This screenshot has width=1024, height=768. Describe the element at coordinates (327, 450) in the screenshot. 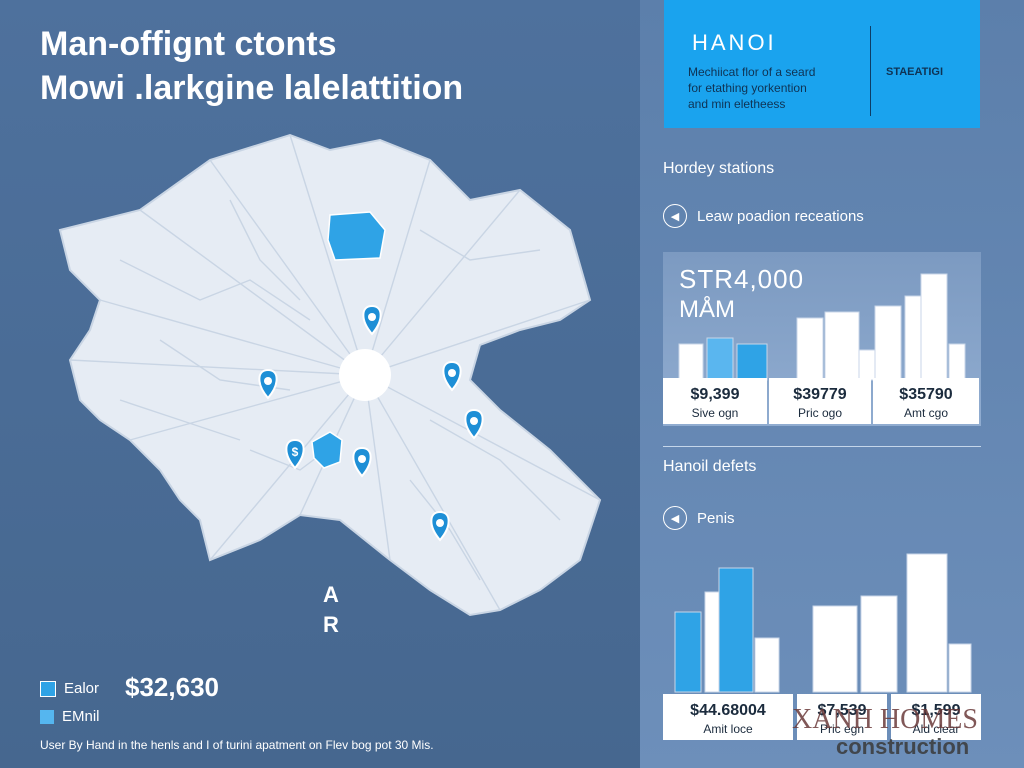

I see `highlight-district-south` at that location.